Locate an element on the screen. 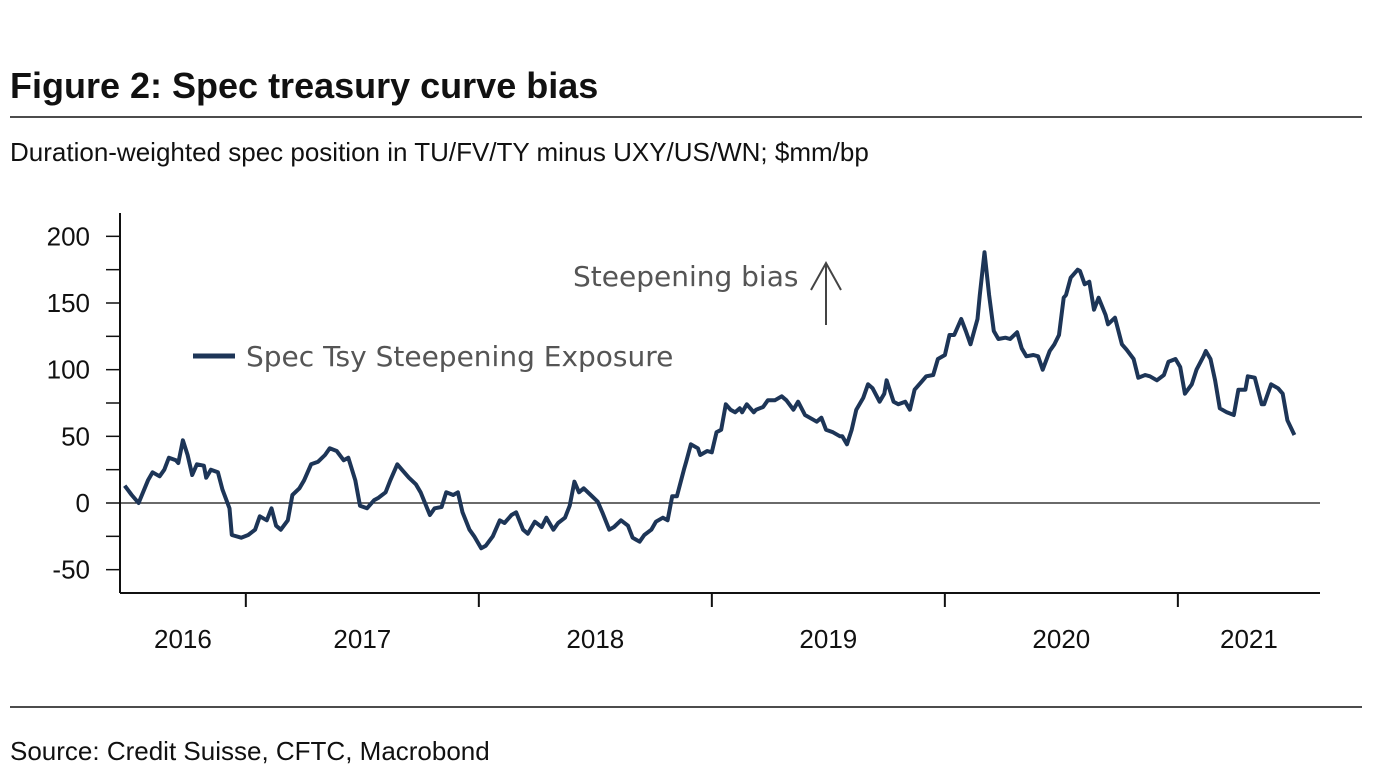  x-tick-label: 2019 is located at coordinates (828, 639).